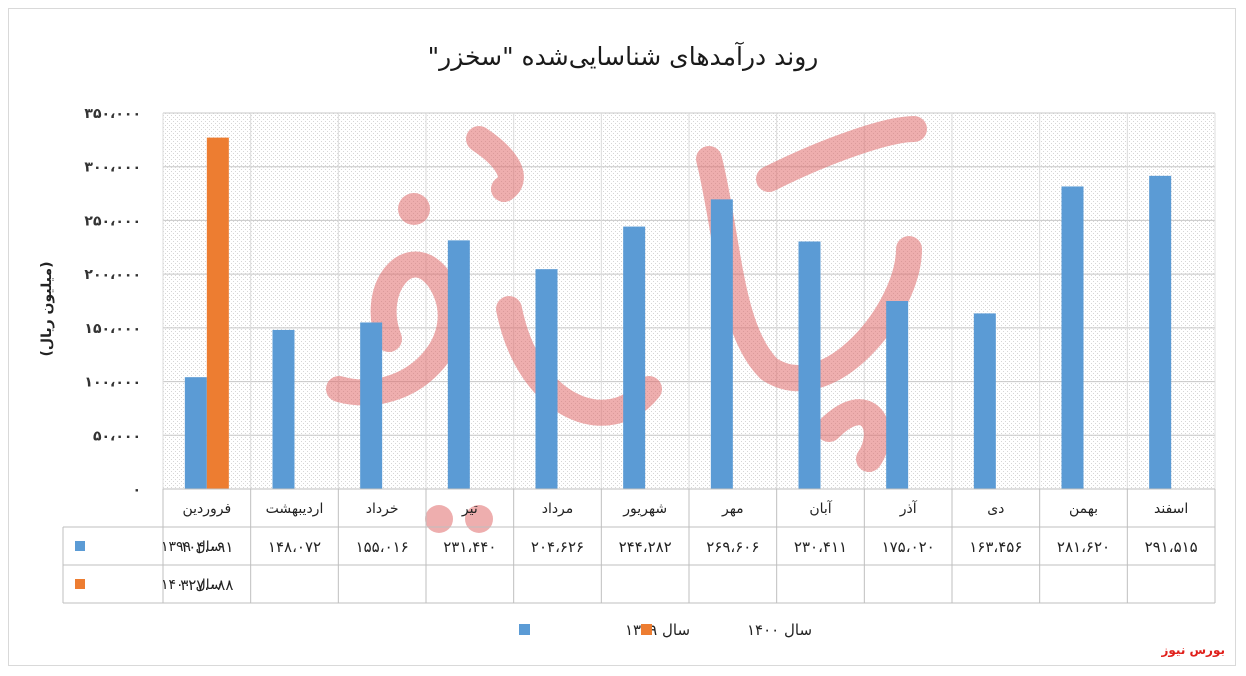 The image size is (1246, 676). Describe the element at coordinates (1171, 547) in the screenshot. I see `data-label: ۲۹۱،۵۱۵` at that location.